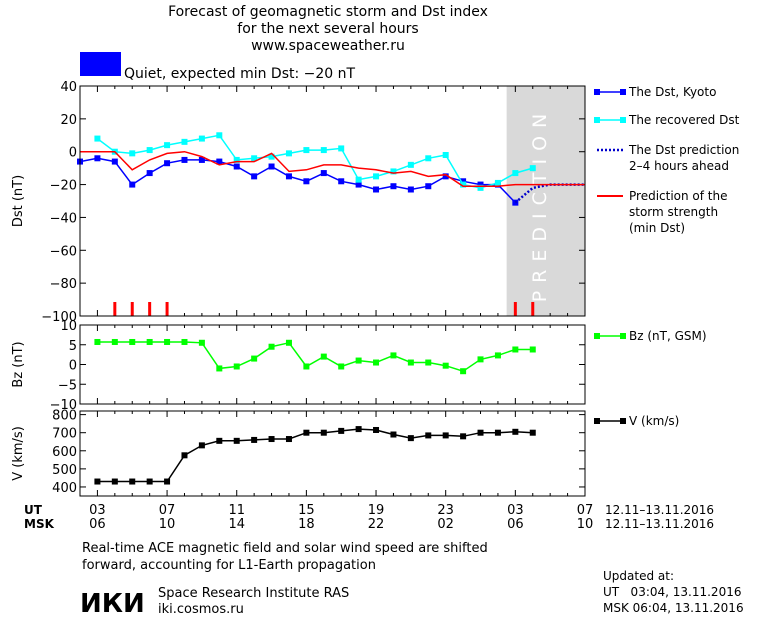 The width and height of the screenshot is (760, 620). What do you see at coordinates (668, 336) in the screenshot?
I see `legend-label: Bz (nT, GSM)` at bounding box center [668, 336].